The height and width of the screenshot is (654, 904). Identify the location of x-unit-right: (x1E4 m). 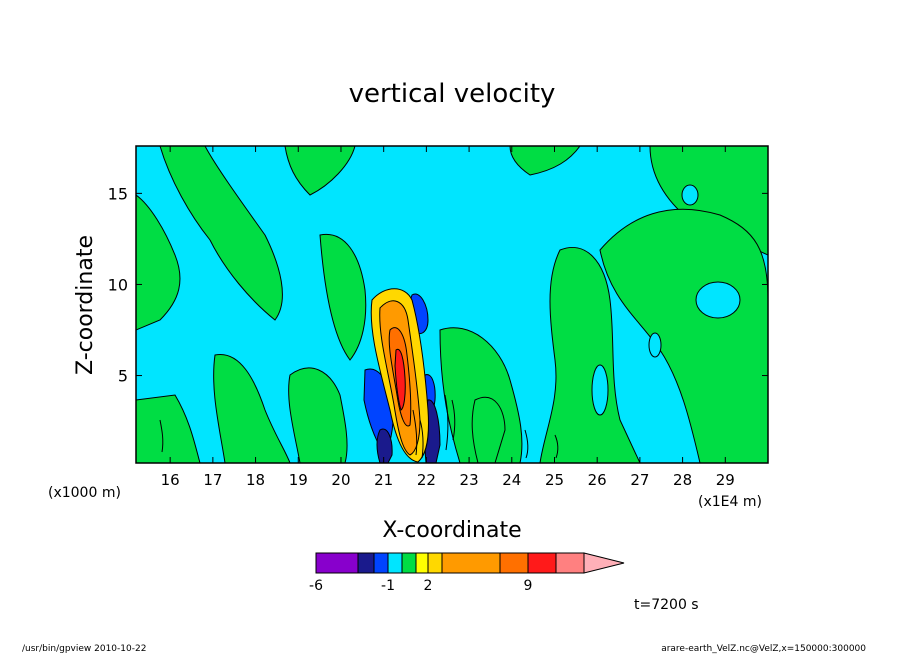
(730, 502).